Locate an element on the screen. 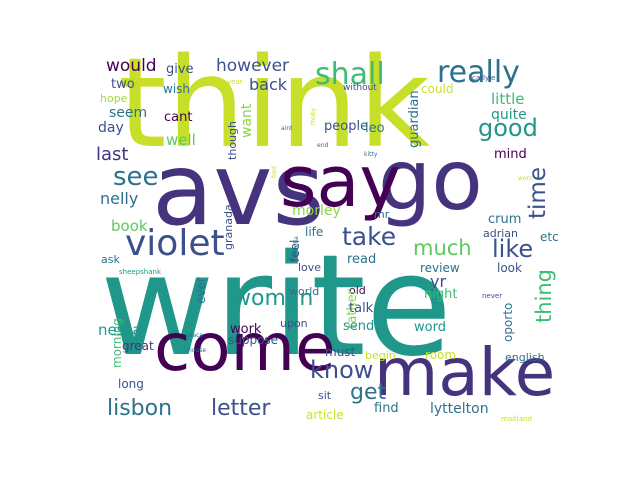 The width and height of the screenshot is (640, 480). word-worn: worn is located at coordinates (525, 178).